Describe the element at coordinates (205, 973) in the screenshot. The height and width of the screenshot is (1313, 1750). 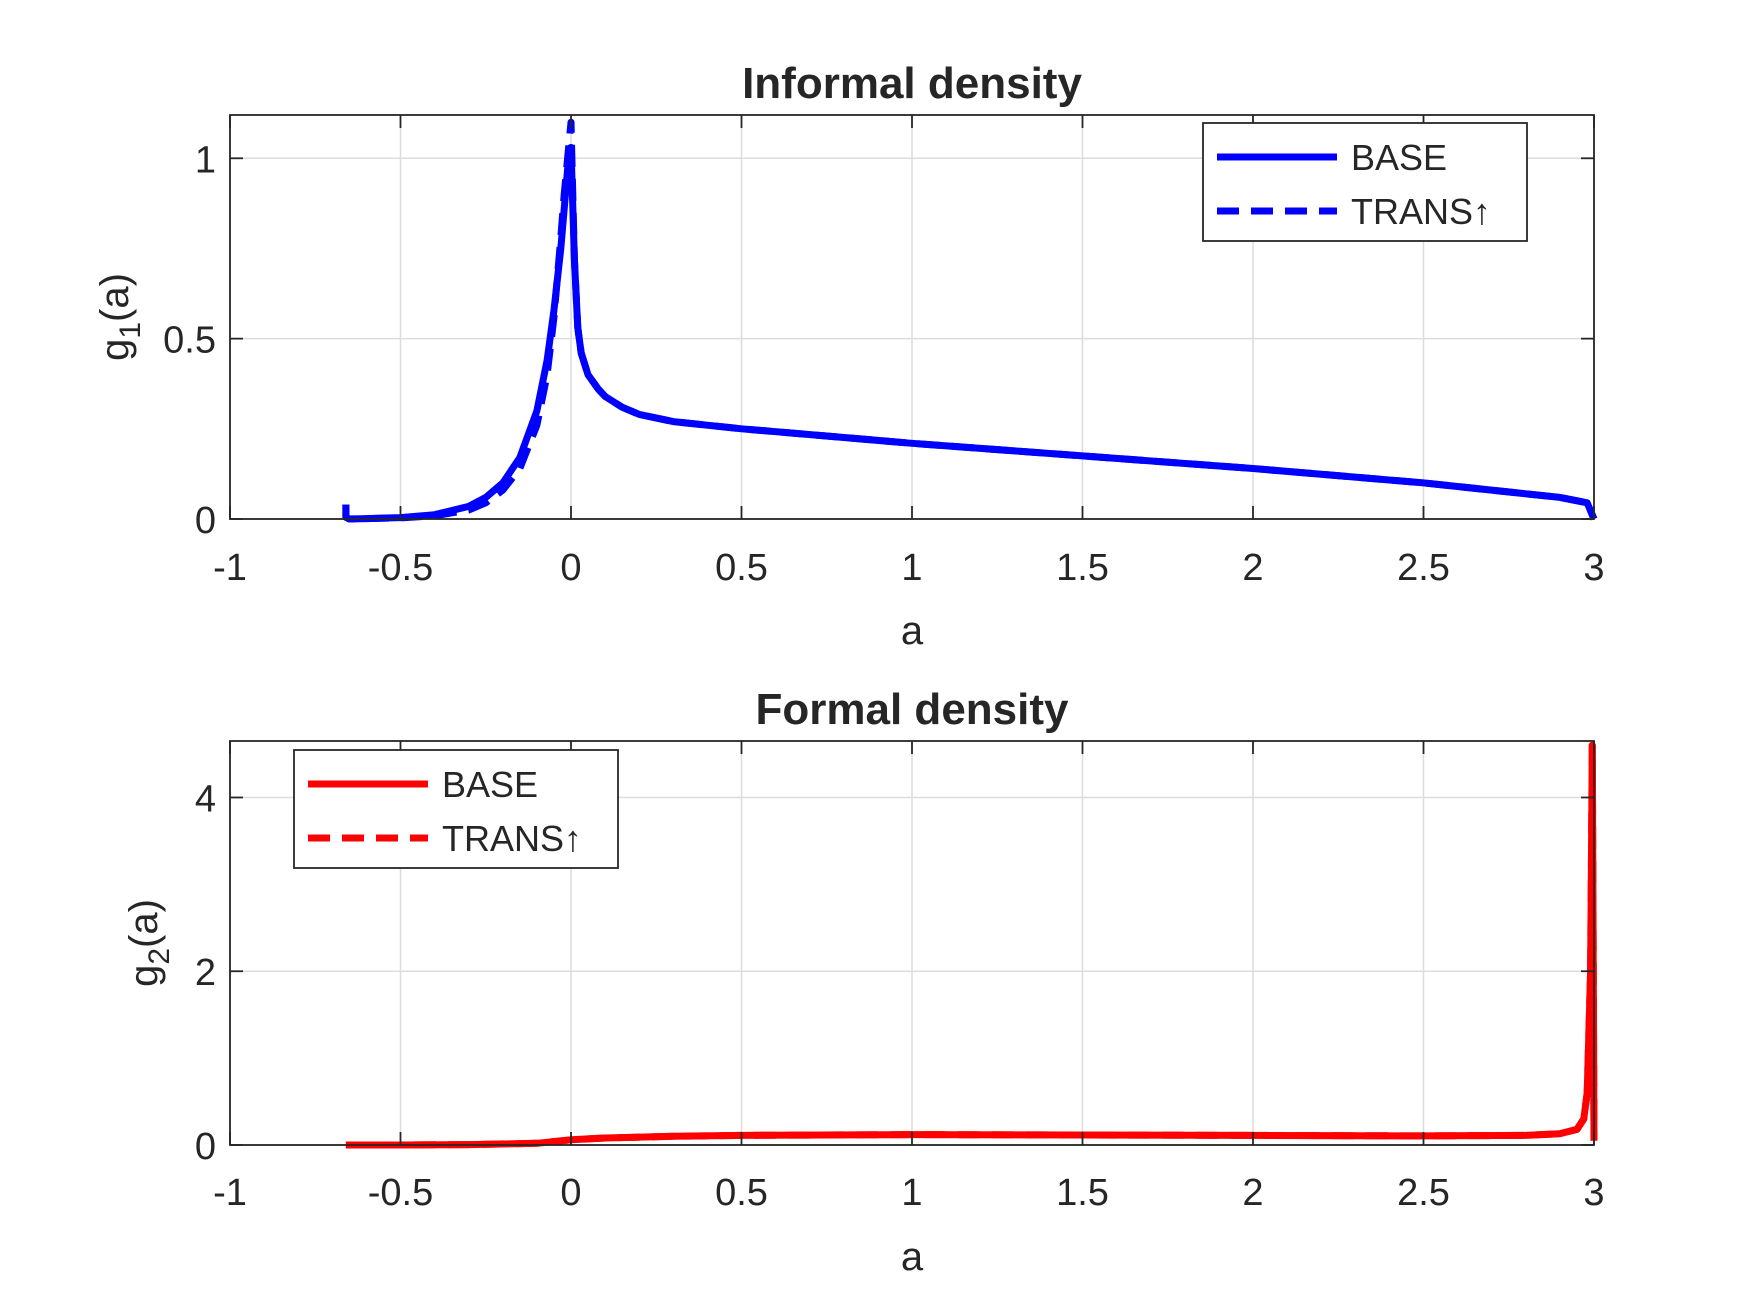
I see `y-tick-label: 2` at that location.